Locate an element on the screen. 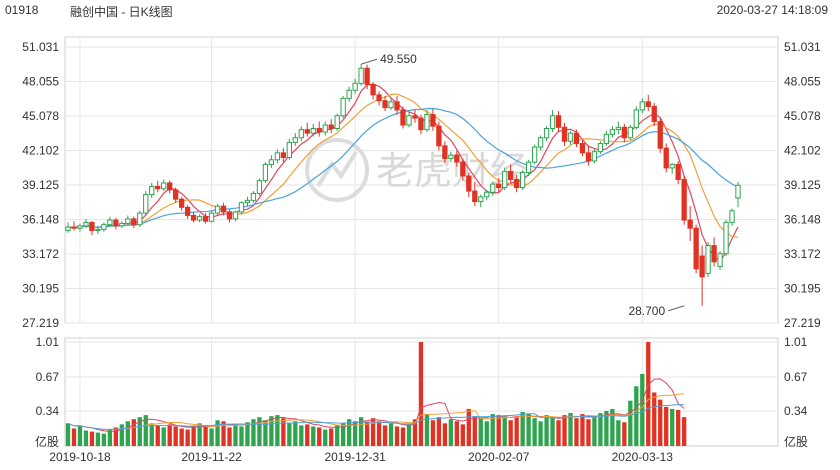 The image size is (840, 470). low-annotation-line is located at coordinates (676, 308).